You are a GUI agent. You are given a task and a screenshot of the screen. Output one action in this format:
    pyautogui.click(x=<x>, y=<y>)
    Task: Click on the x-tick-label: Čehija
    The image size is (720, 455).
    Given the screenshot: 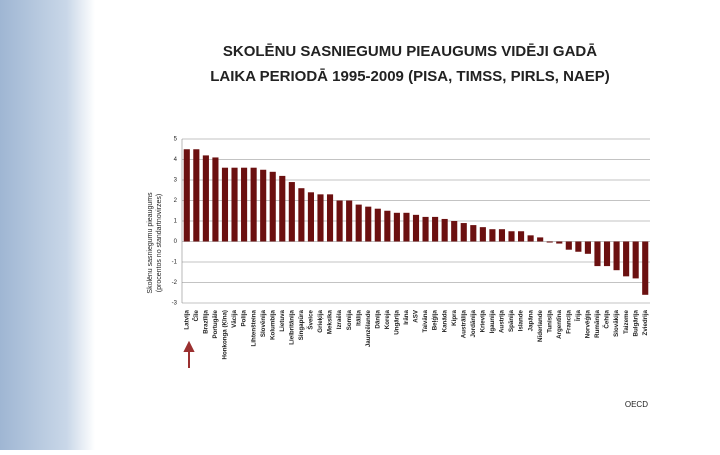 What is the action you would take?
    pyautogui.click(x=607, y=318)
    